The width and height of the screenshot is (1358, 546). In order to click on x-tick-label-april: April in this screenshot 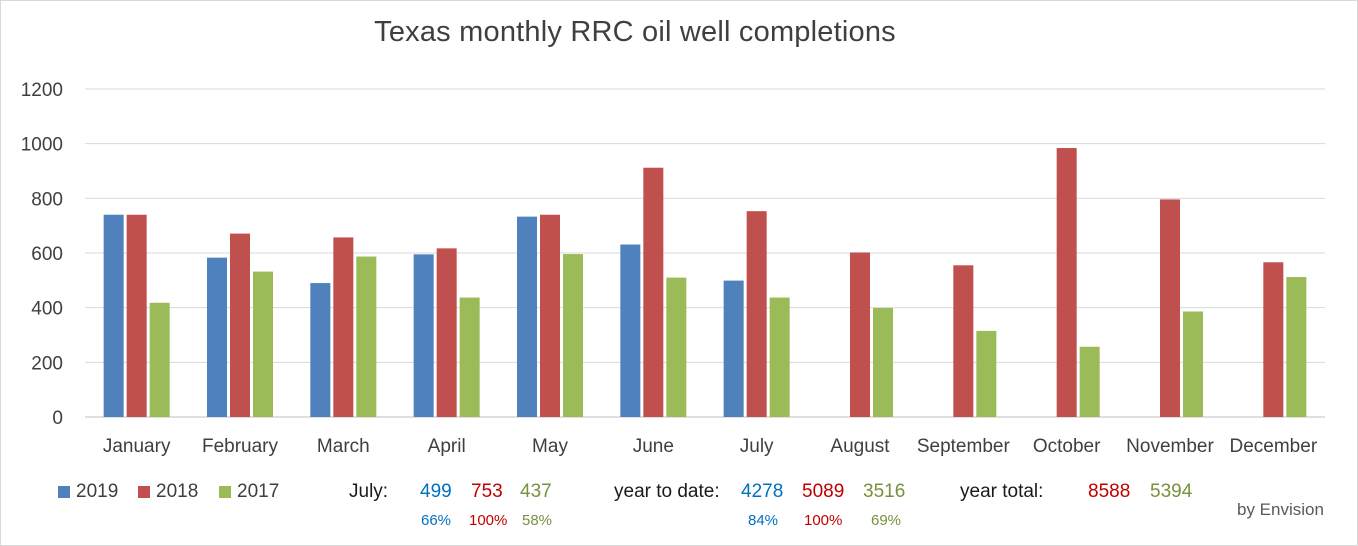, I will do `click(447, 446)`.